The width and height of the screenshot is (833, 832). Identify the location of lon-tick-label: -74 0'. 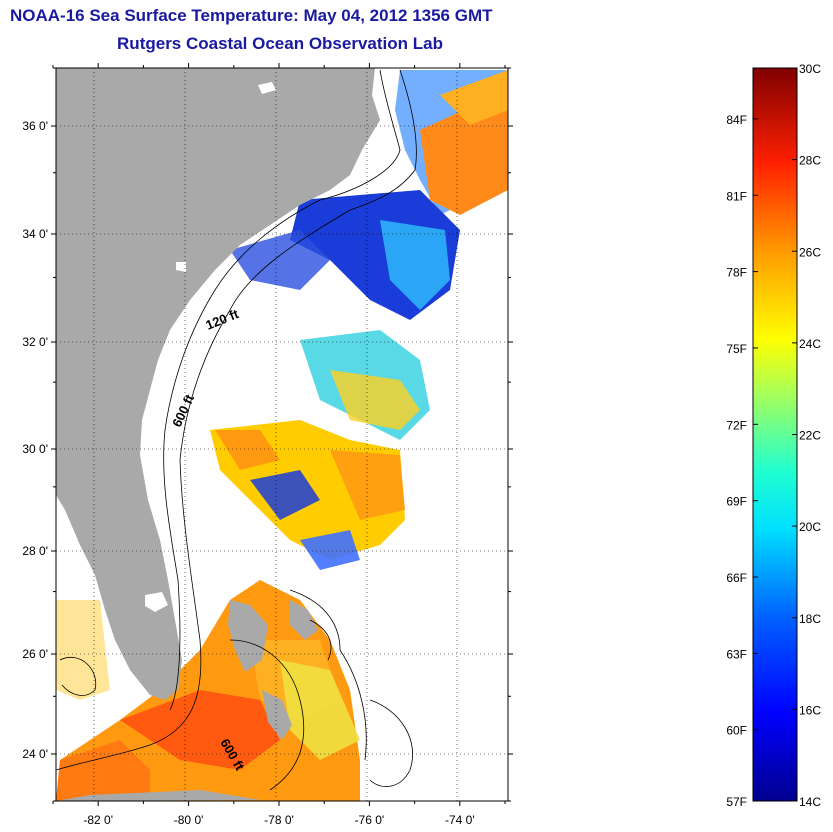
(460, 820).